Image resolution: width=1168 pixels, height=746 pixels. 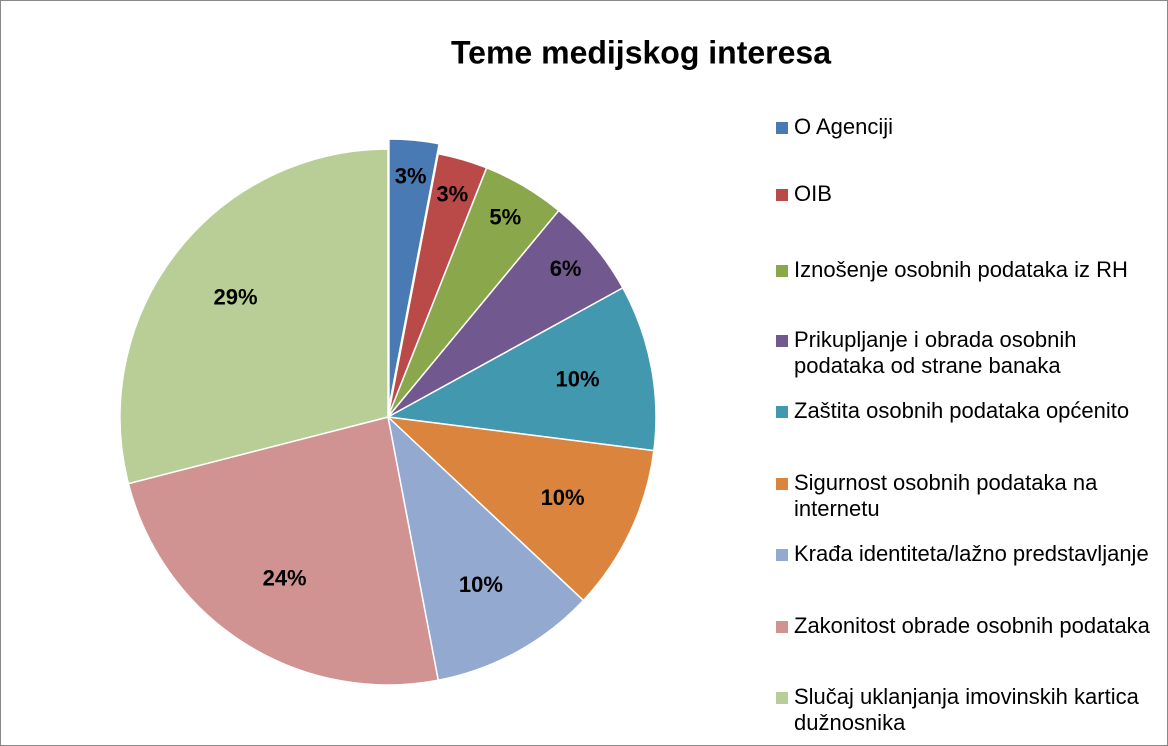 I want to click on legend-item: OIB, so click(x=966, y=194).